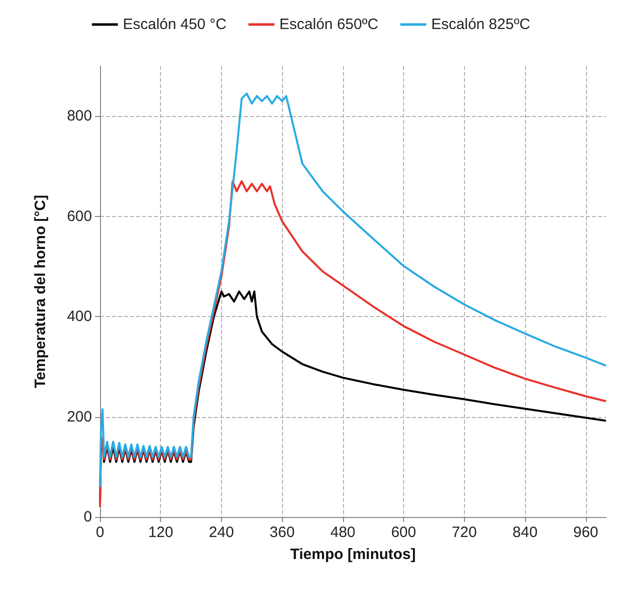  What do you see at coordinates (161, 532) in the screenshot?
I see `x-tick-label: 120` at bounding box center [161, 532].